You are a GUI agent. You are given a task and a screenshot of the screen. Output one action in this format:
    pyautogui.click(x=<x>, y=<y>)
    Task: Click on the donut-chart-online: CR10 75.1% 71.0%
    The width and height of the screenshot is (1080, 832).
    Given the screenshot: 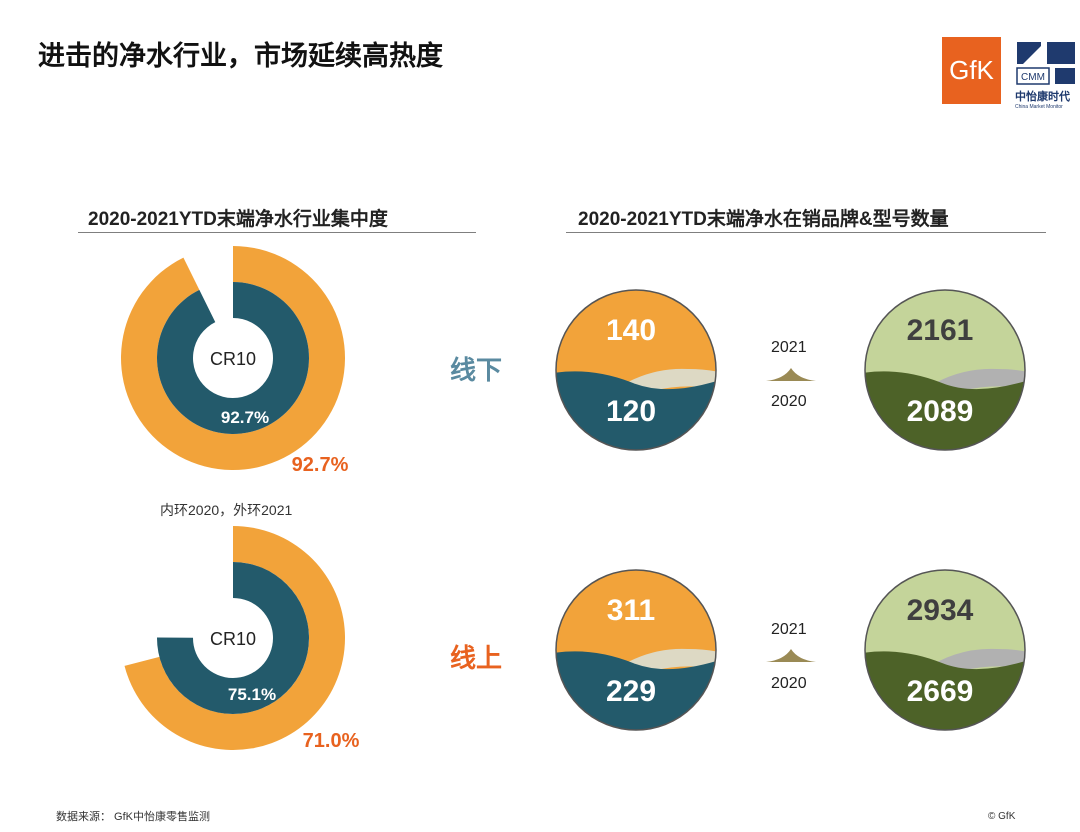 What is the action you would take?
    pyautogui.click(x=242, y=639)
    